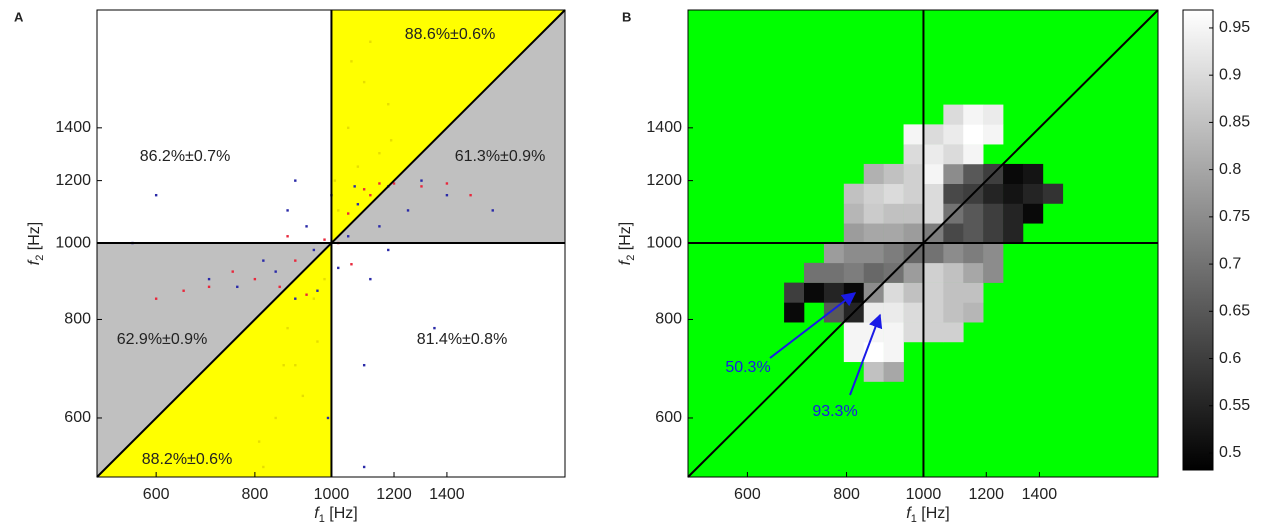  What do you see at coordinates (668, 417) in the screenshot?
I see `y-tick-label: 600` at bounding box center [668, 417].